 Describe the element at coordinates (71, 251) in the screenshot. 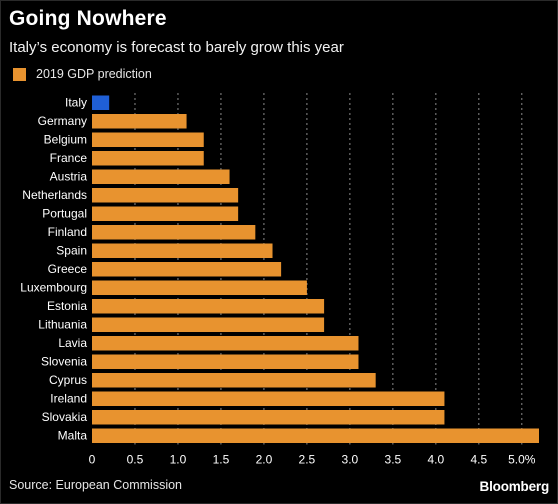

I see `category-label: Spain` at that location.